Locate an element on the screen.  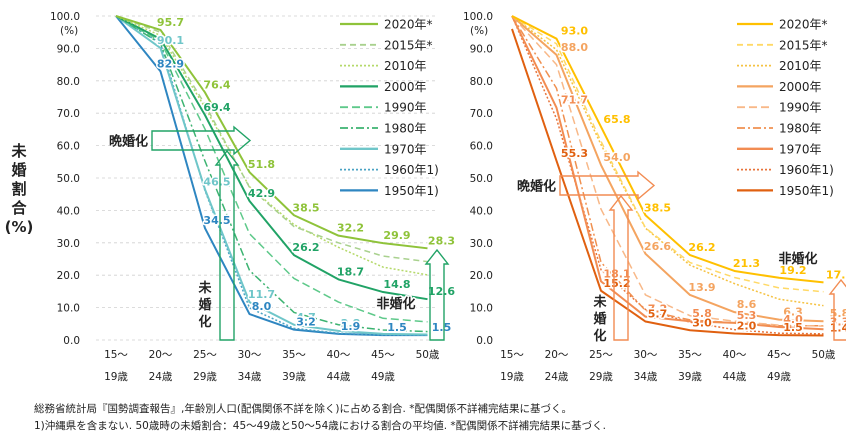
data-label: 5.3 is located at coordinates (747, 315).